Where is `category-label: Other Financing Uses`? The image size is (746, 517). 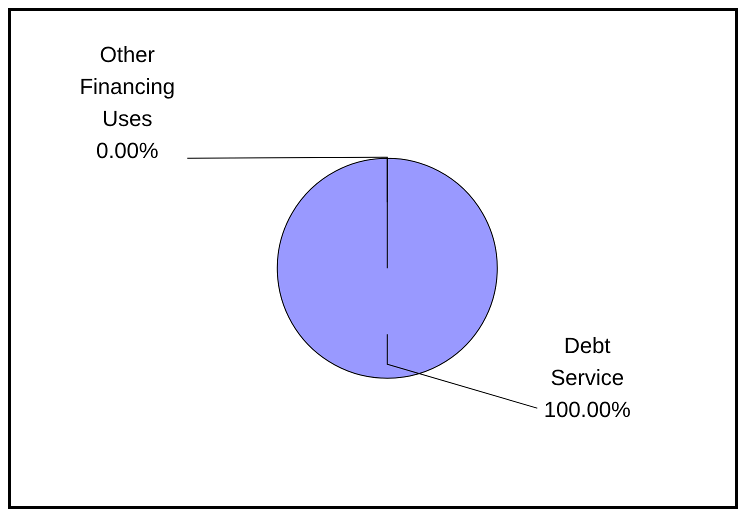 category-label: Other Financing Uses is located at coordinates (127, 87).